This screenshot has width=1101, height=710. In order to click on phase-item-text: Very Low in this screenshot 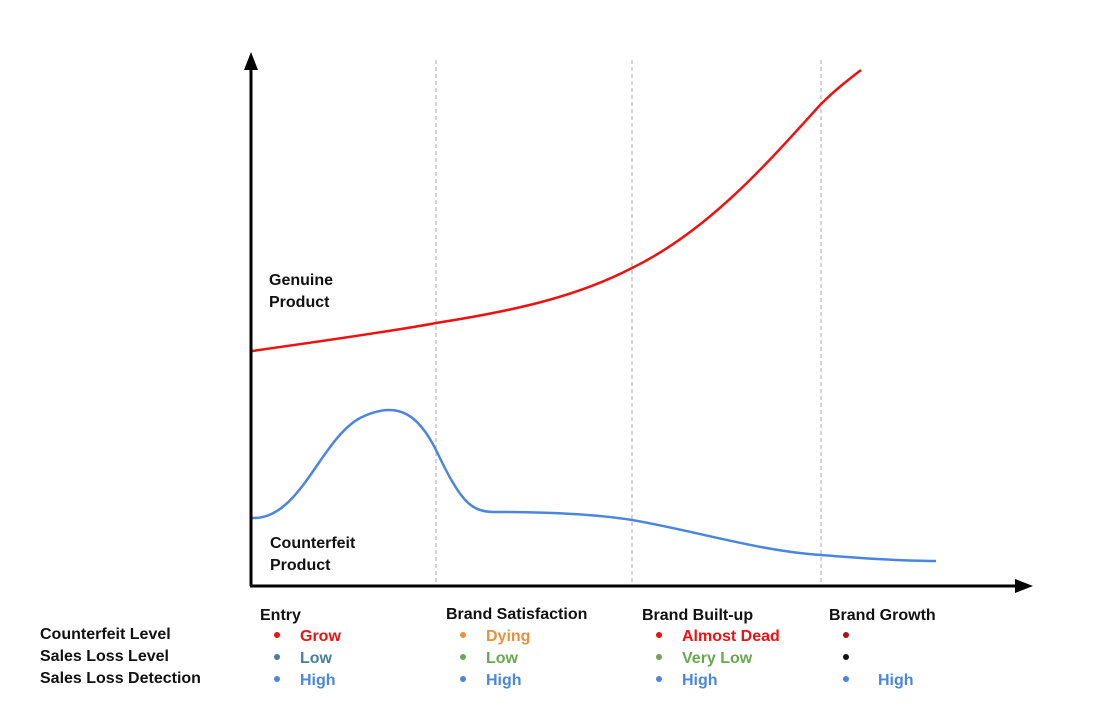, I will do `click(717, 658)`.